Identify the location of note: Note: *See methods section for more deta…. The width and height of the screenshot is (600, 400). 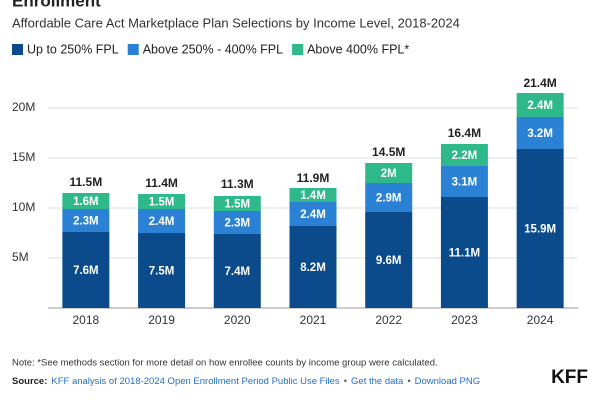
(225, 363).